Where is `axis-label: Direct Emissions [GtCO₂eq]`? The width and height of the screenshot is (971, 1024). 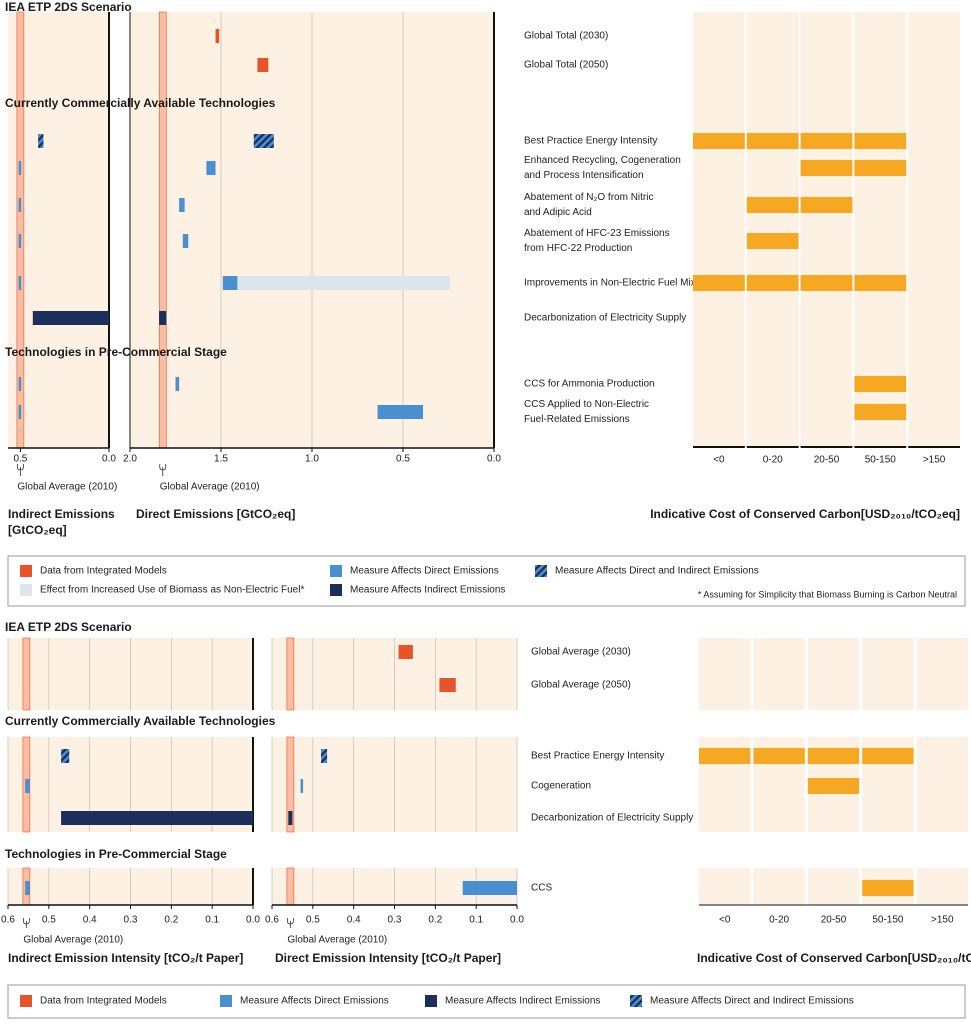
axis-label: Direct Emissions [GtCO₂eq] is located at coordinates (215, 514).